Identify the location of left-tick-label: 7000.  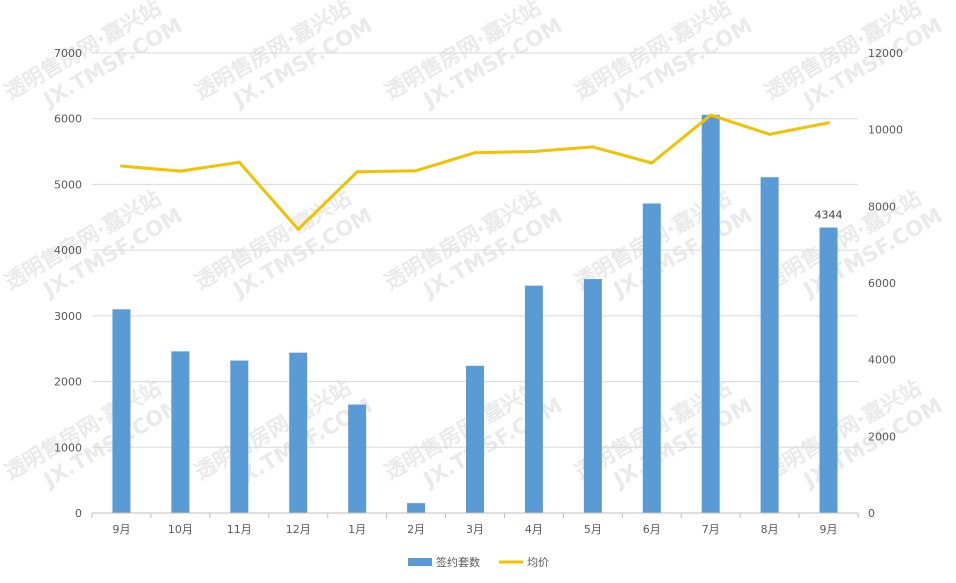
(68, 53).